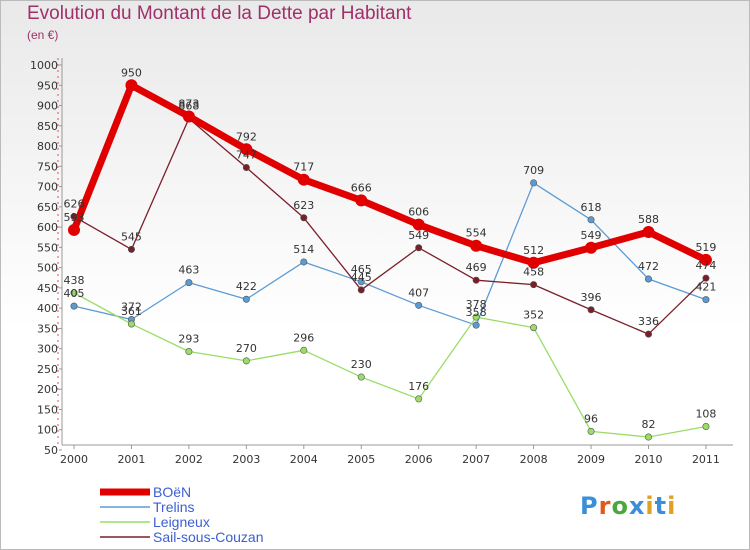  I want to click on y-tick-label: 200, so click(47, 389).